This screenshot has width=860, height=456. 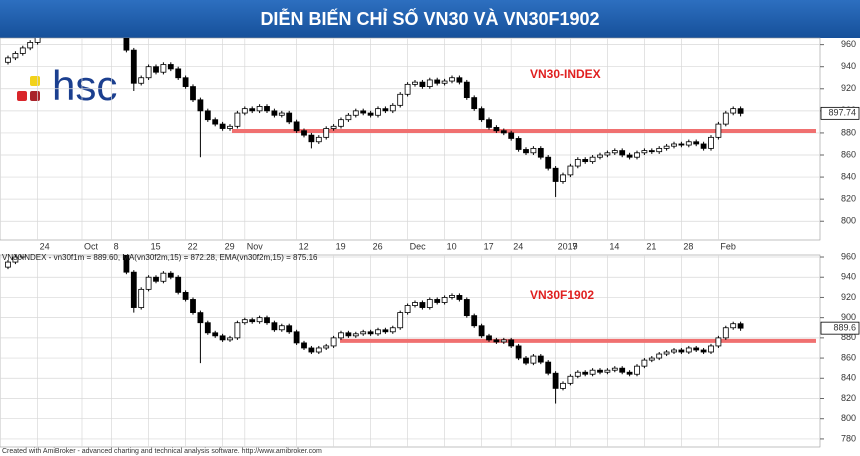 I want to click on y-tick-label: 860, so click(x=848, y=154).